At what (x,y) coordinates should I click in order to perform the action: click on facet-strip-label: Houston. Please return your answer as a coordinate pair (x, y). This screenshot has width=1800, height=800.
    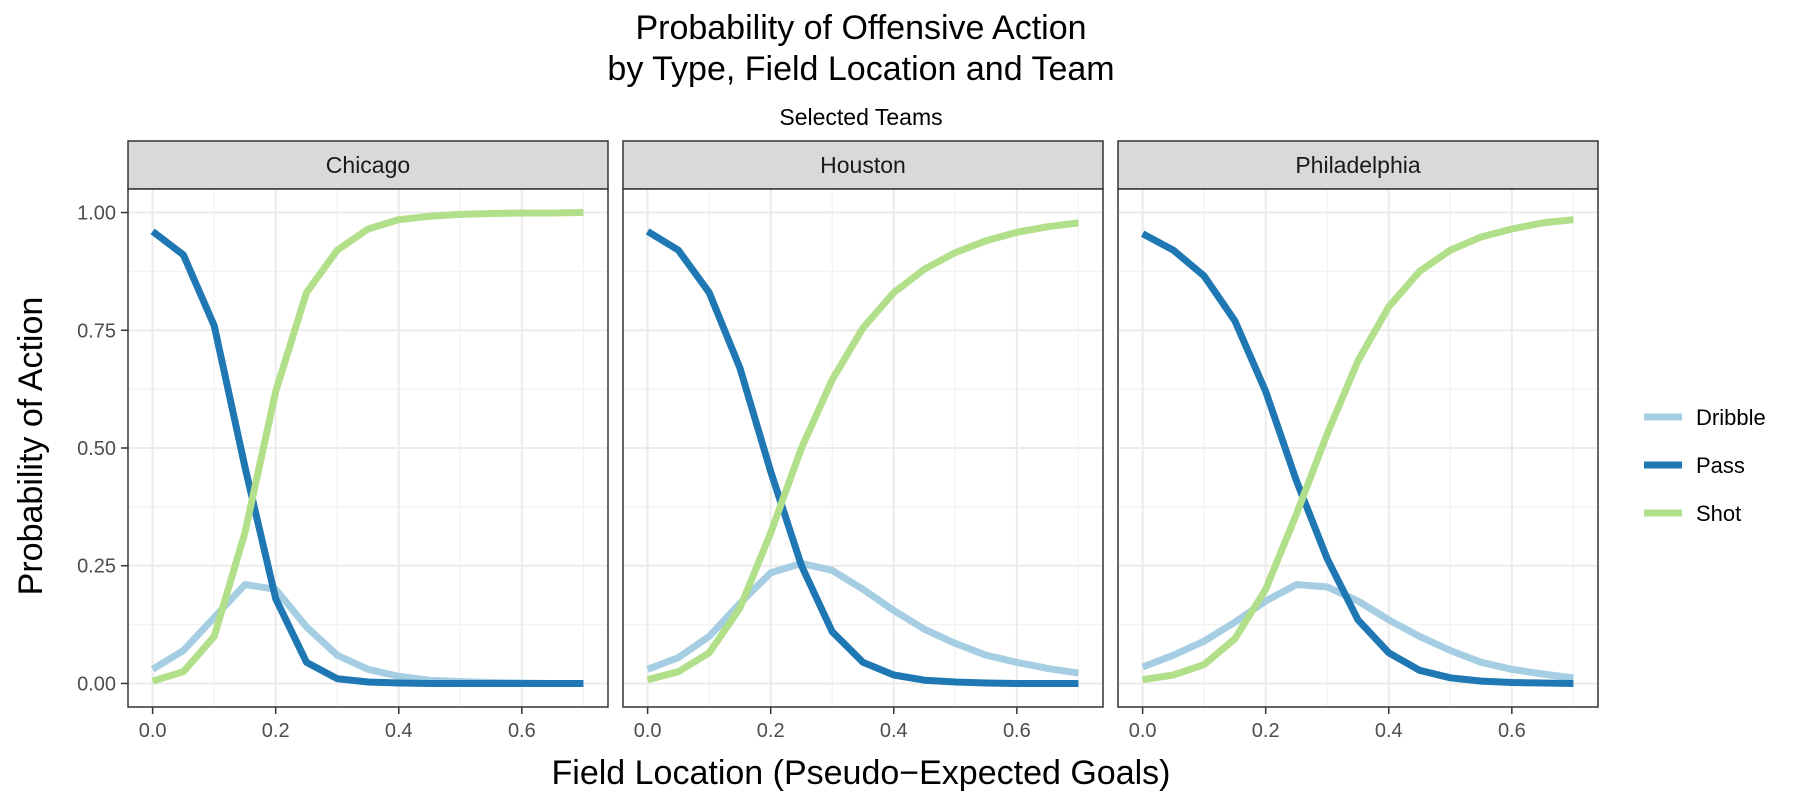
    Looking at the image, I should click on (863, 165).